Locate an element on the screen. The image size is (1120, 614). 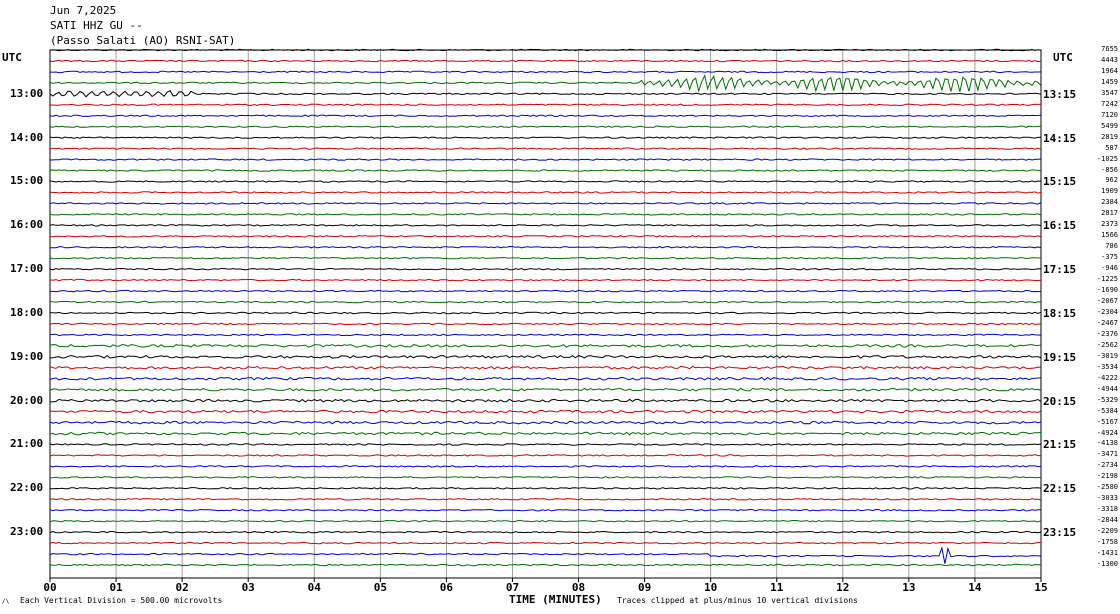
trace-offset-32: -5329 is located at coordinates (1107, 399).